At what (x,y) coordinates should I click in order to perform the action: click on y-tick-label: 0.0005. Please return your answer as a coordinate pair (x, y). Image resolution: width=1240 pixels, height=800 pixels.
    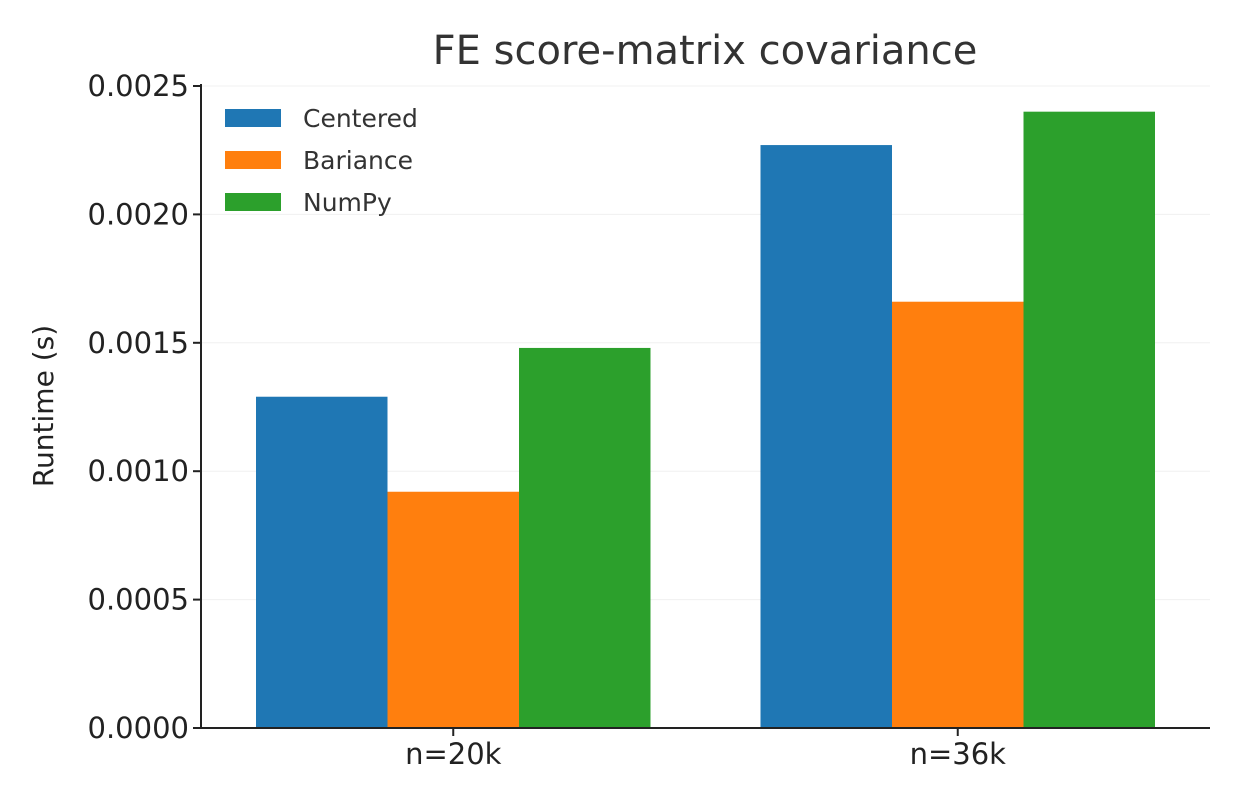
    Looking at the image, I should click on (138, 600).